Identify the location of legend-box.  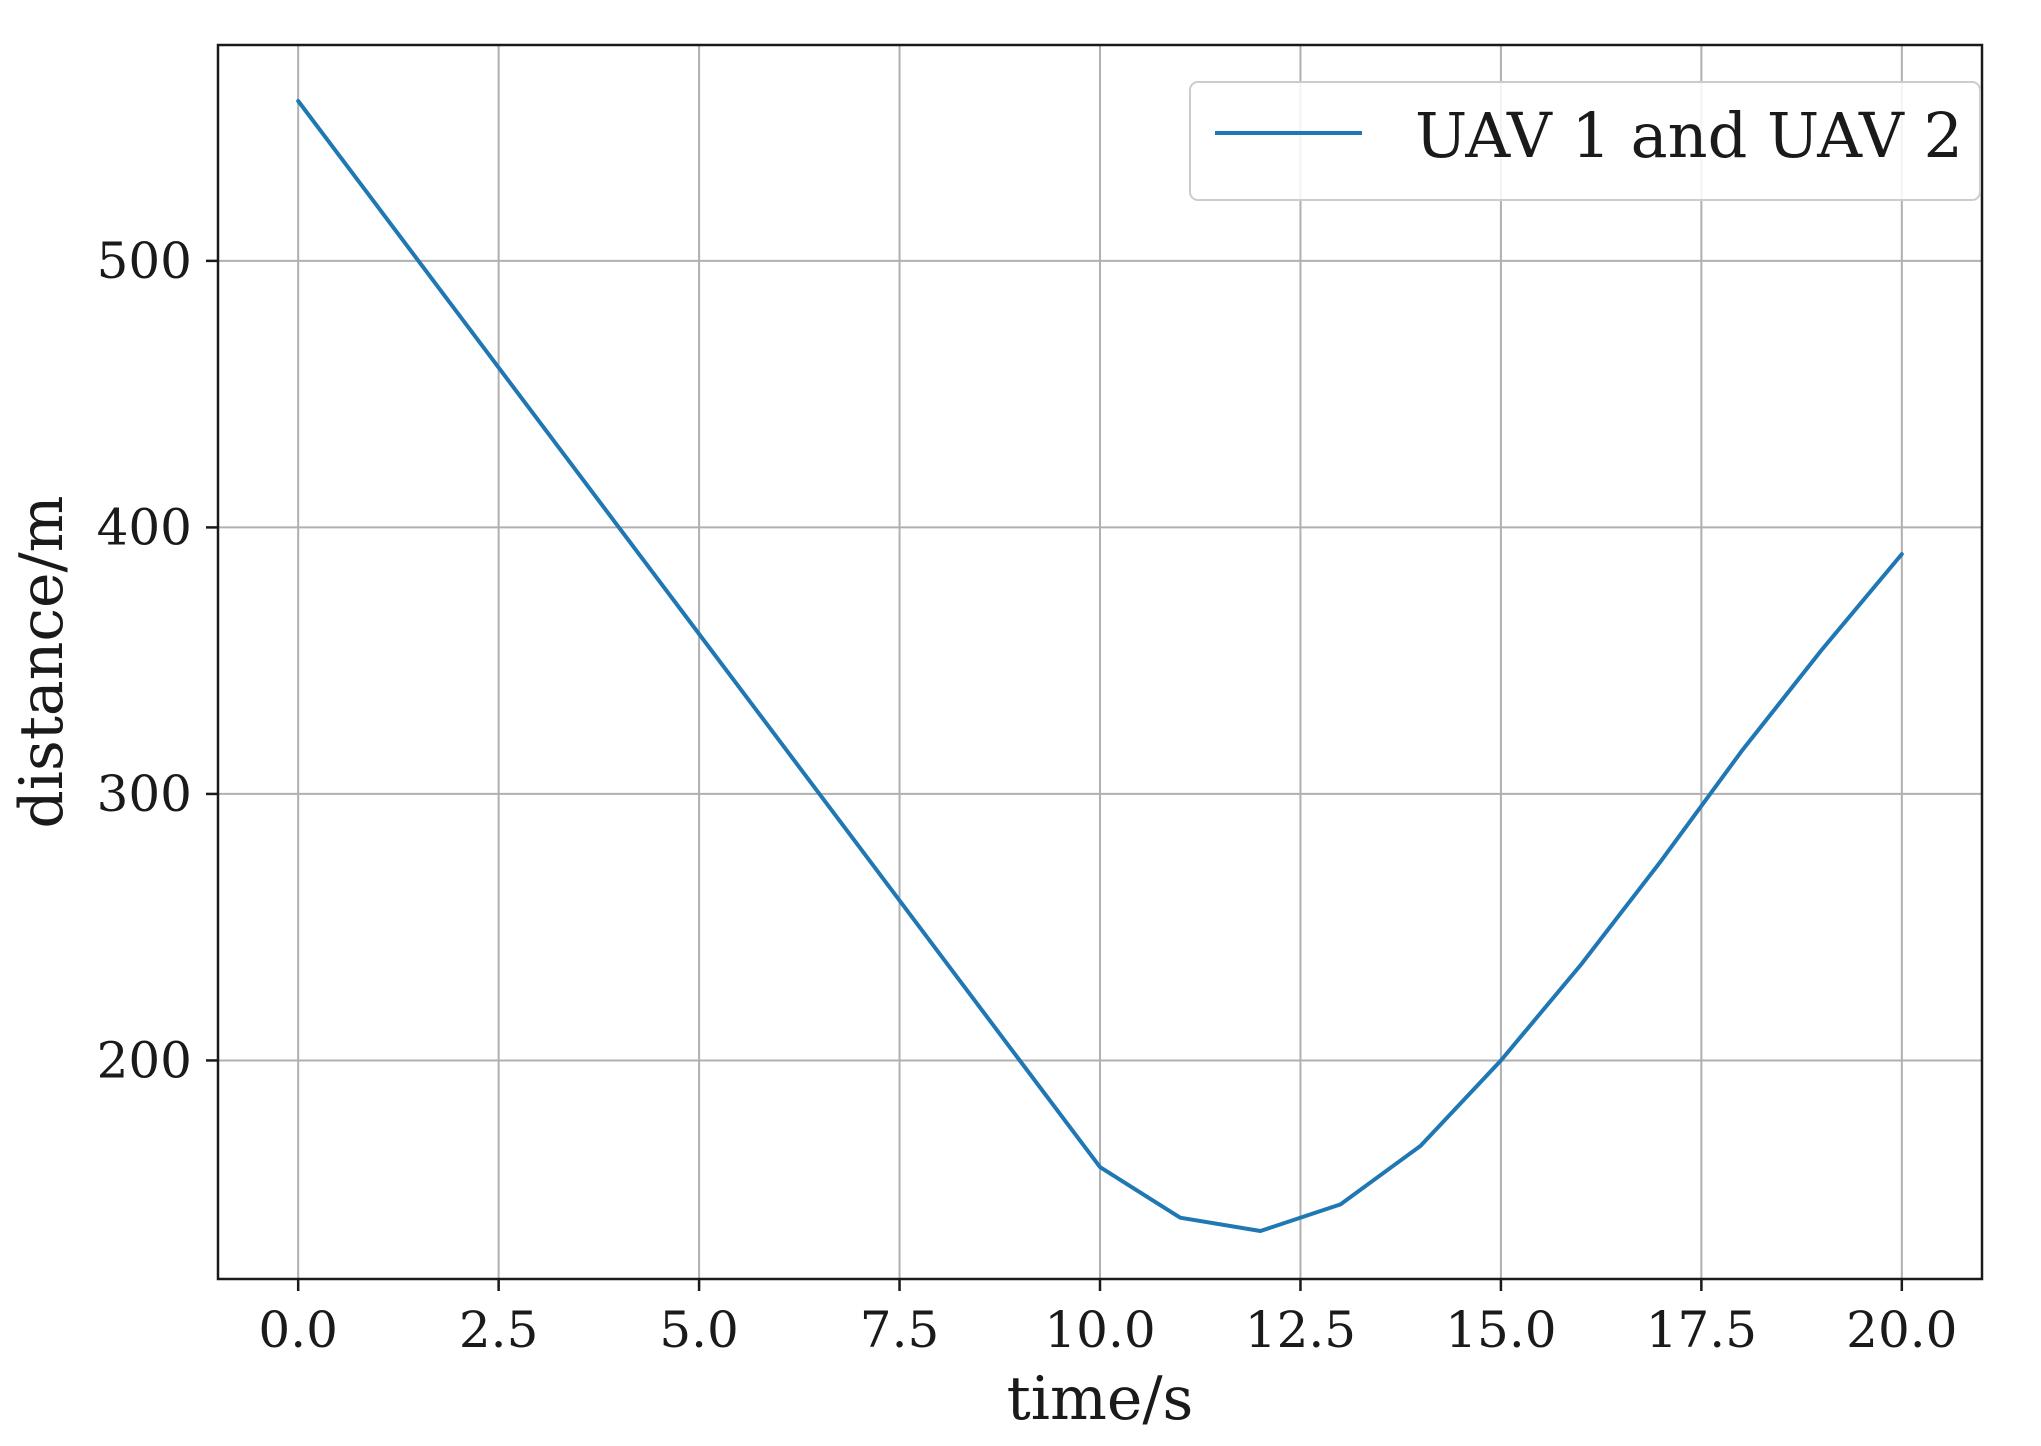
(1585, 141).